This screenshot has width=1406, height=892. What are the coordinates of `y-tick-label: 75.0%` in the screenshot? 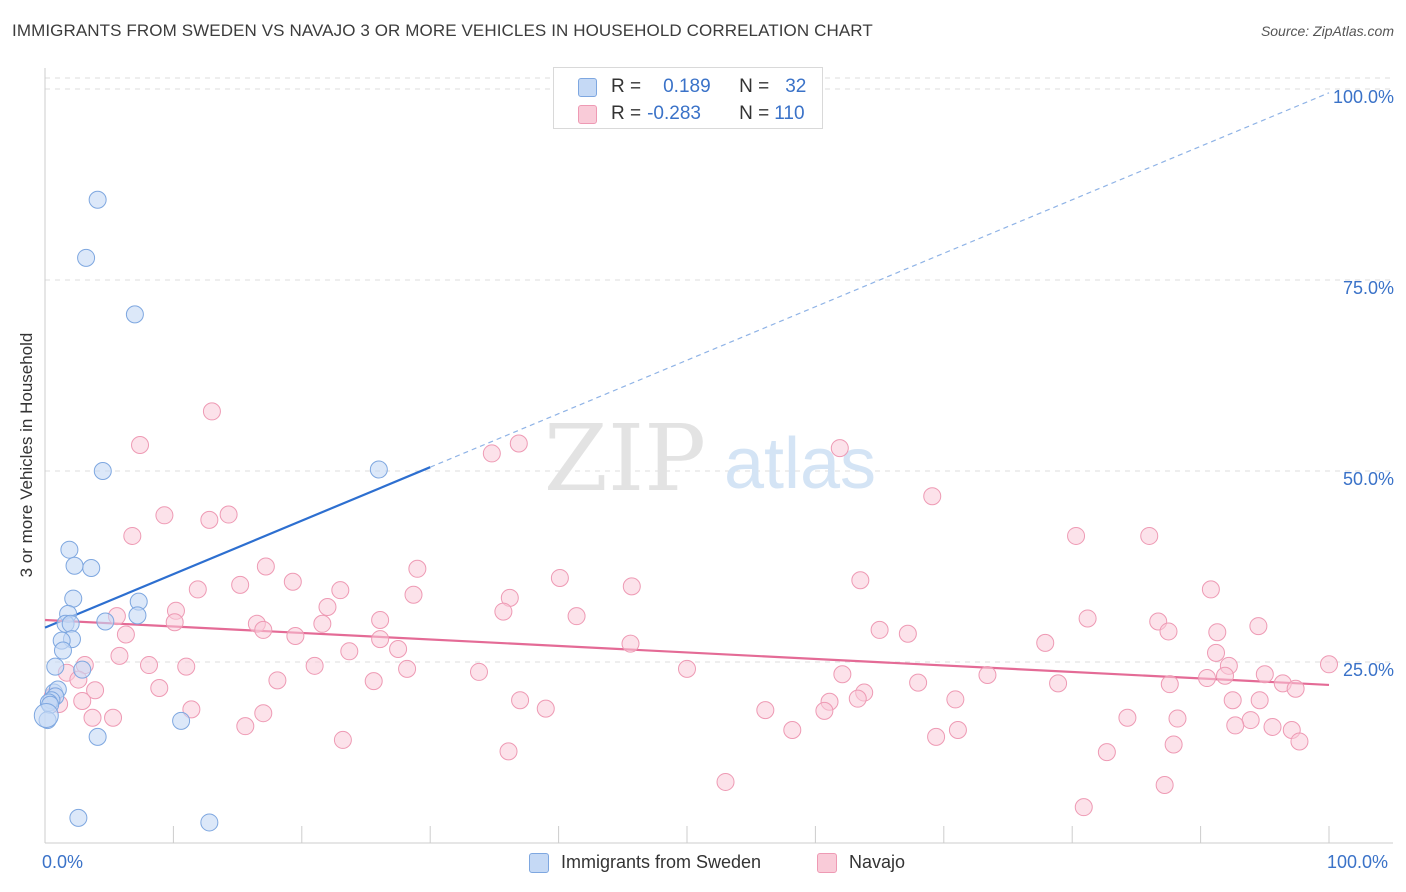 It's located at (1368, 288).